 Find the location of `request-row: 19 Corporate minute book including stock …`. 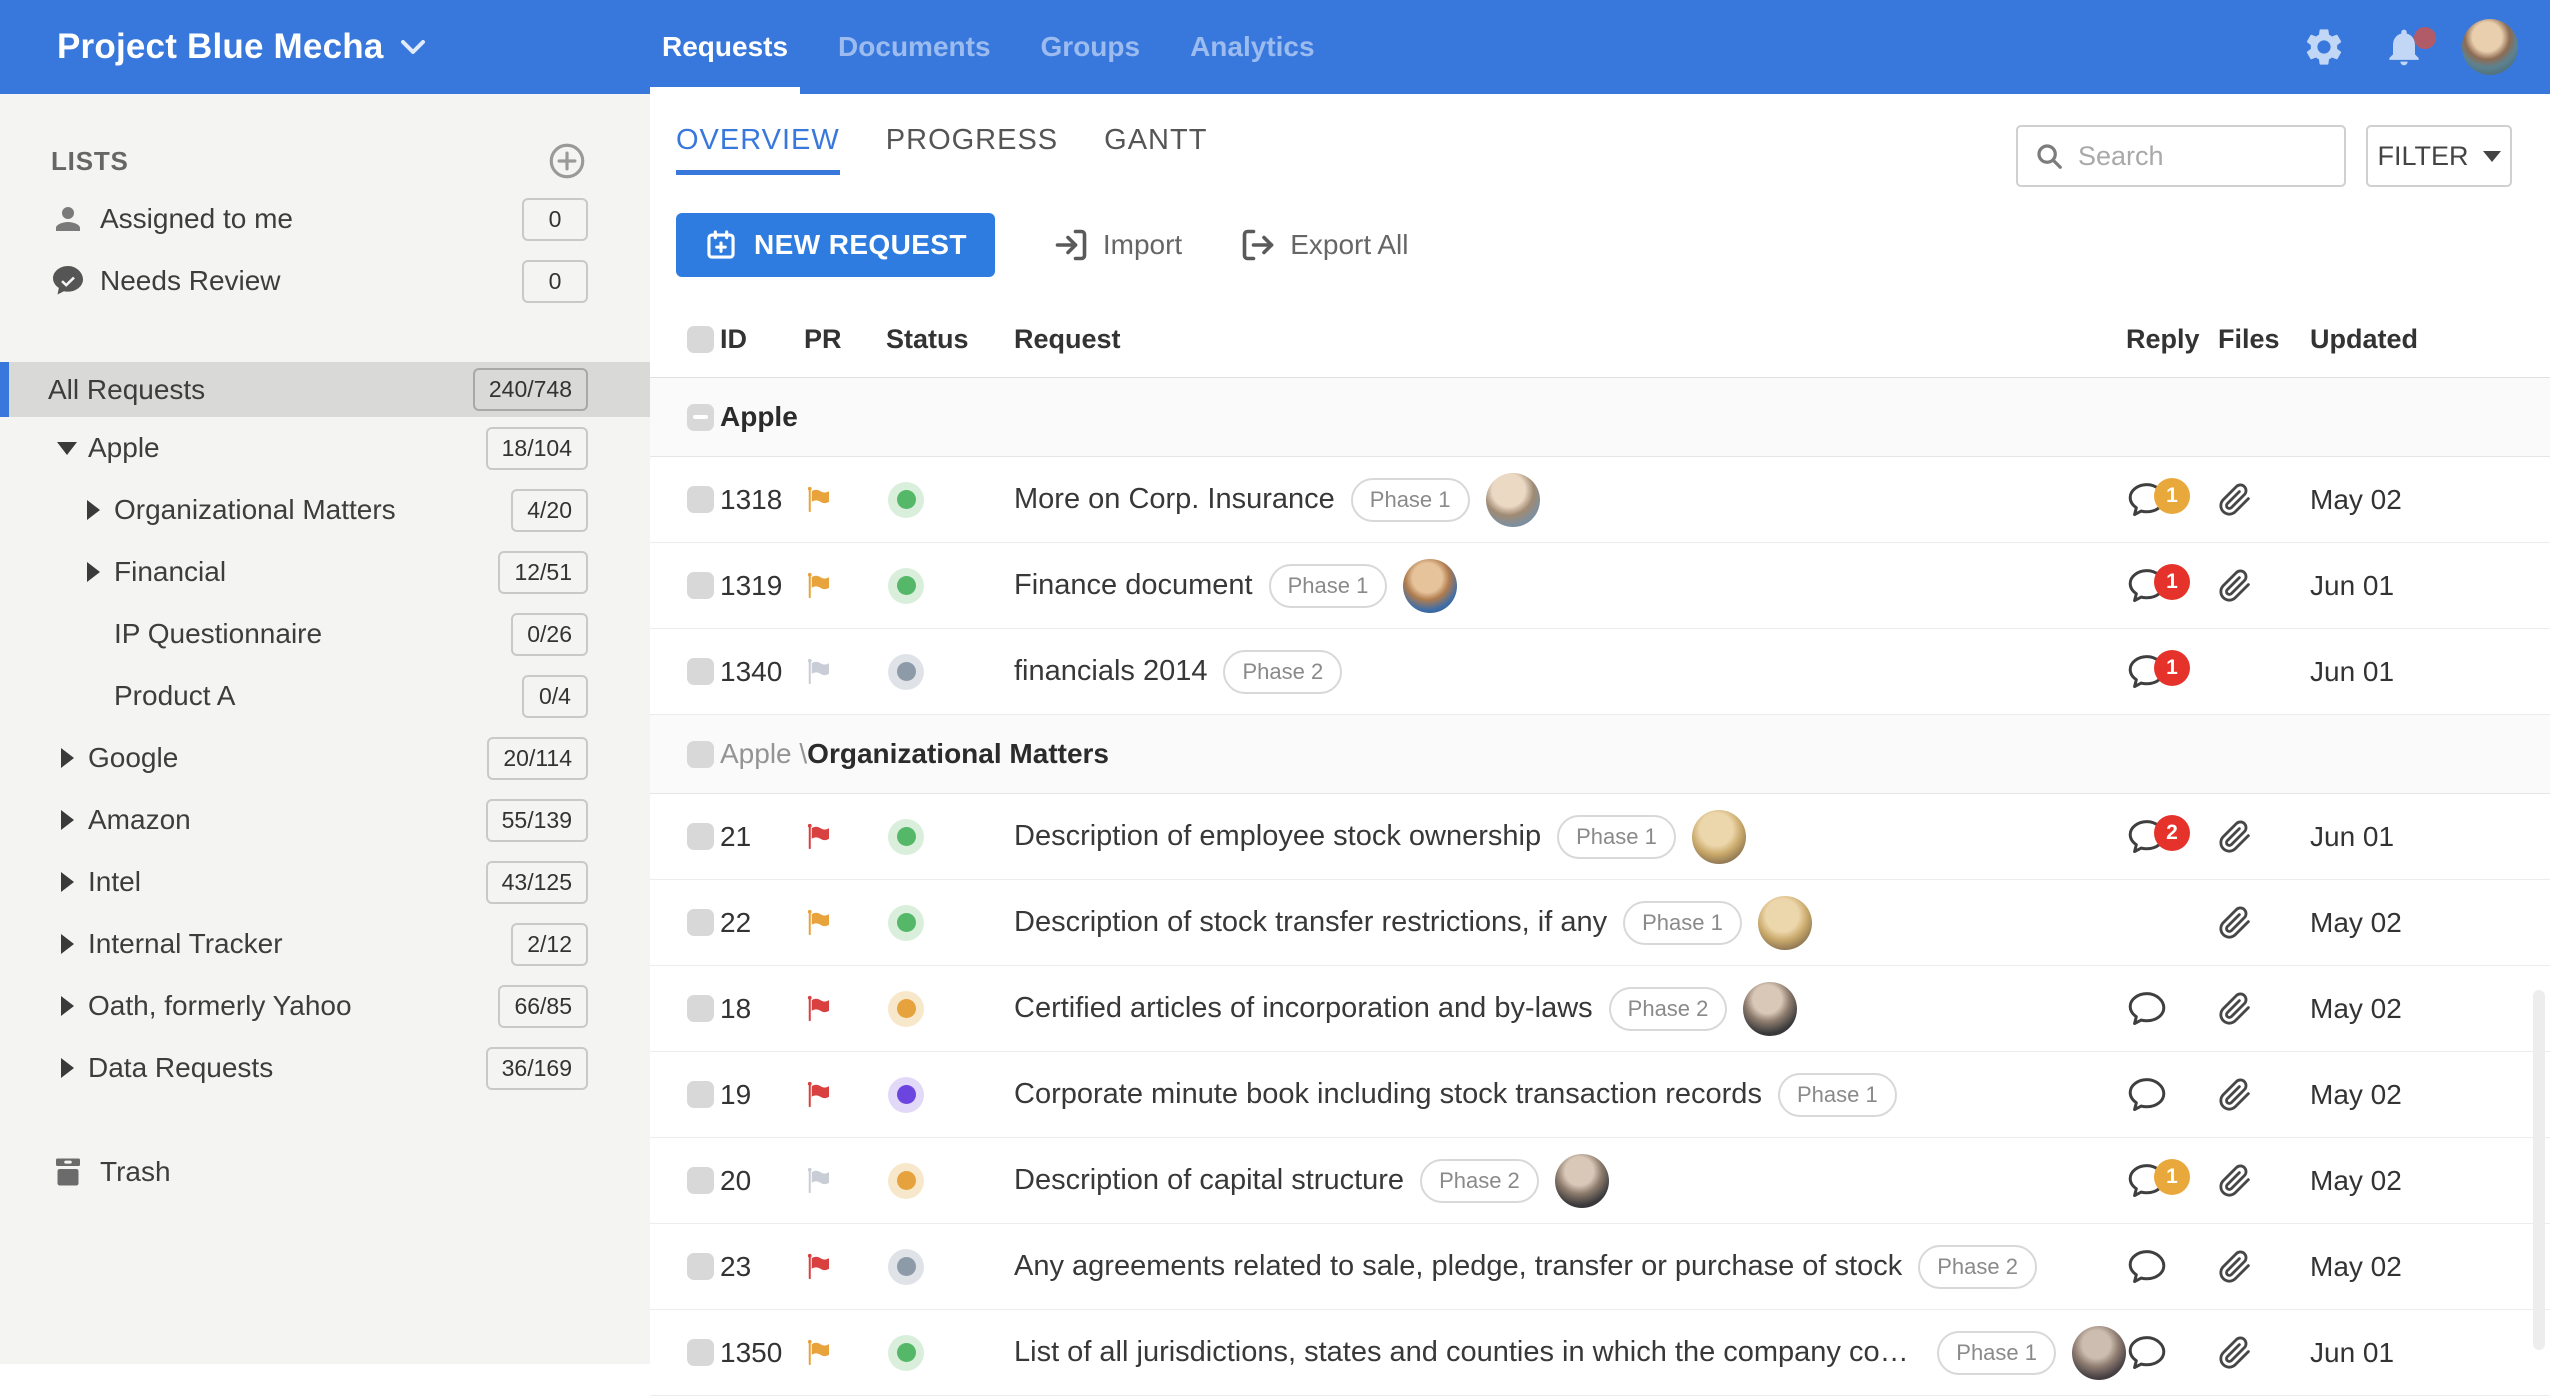

request-row: 19 Corporate minute book including stock … is located at coordinates (1600, 1095).